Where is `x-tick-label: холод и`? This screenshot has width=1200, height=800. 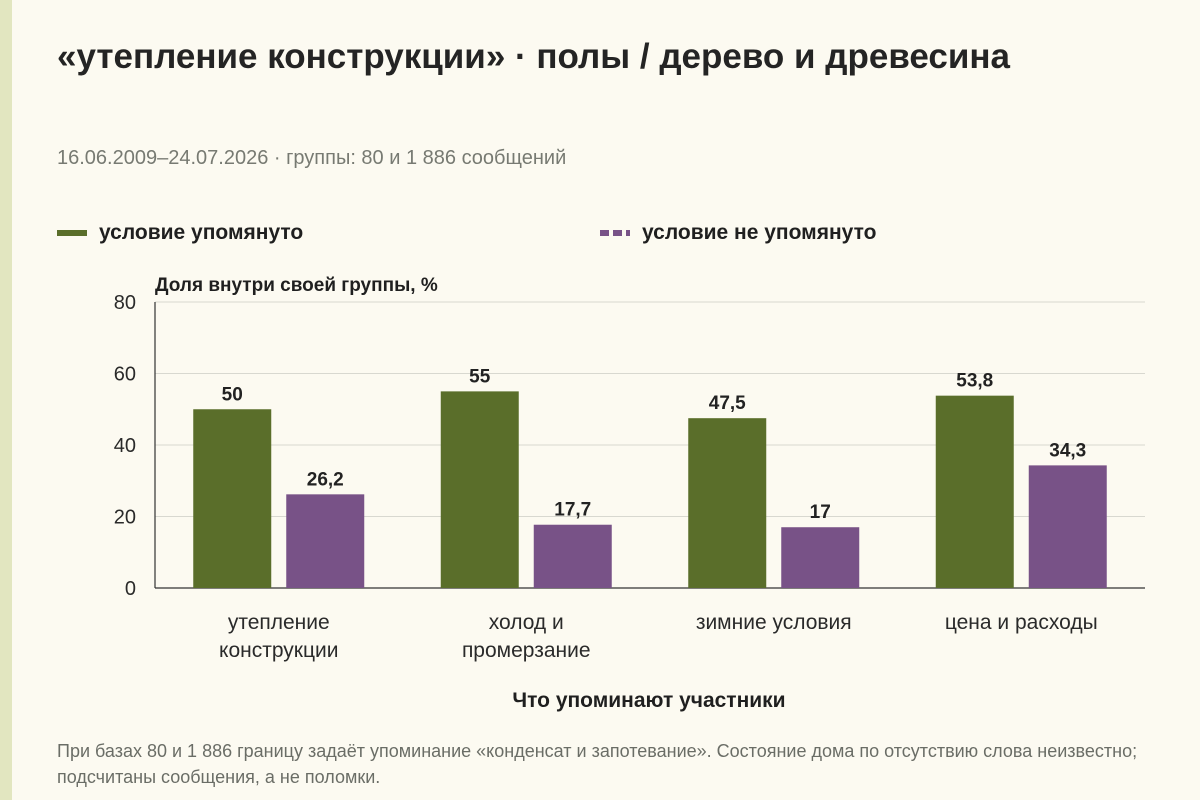
x-tick-label: холод и is located at coordinates (526, 622).